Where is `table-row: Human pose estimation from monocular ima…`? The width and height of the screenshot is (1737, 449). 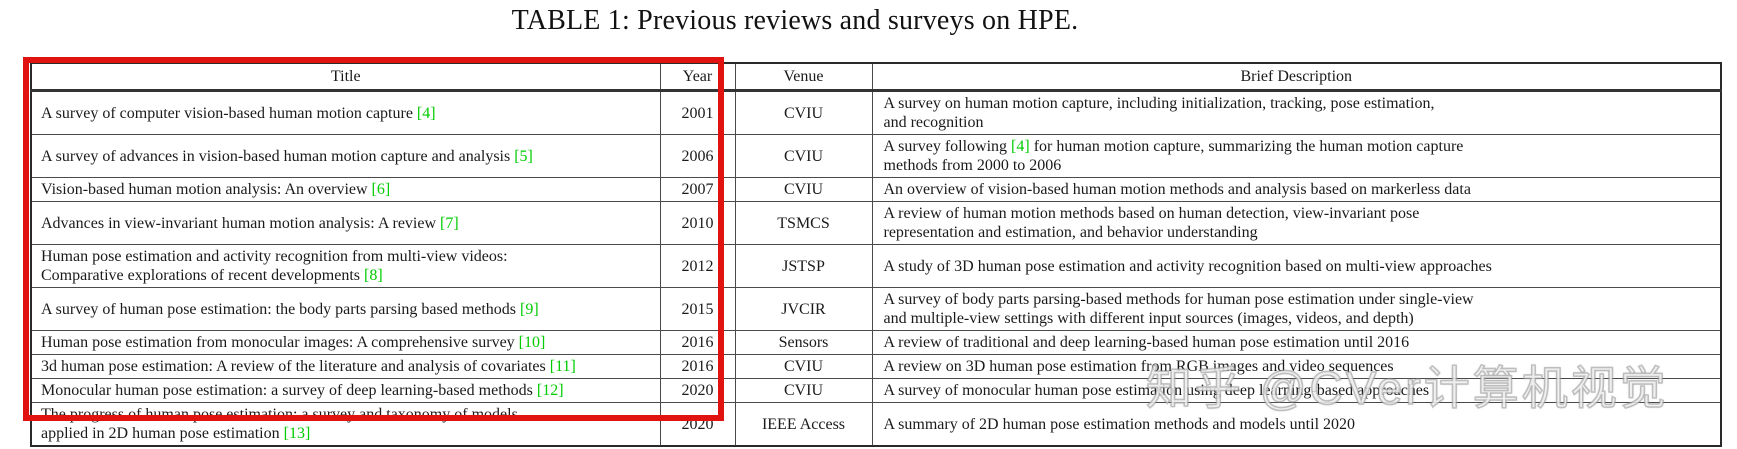
table-row: Human pose estimation from monocular ima… is located at coordinates (876, 342).